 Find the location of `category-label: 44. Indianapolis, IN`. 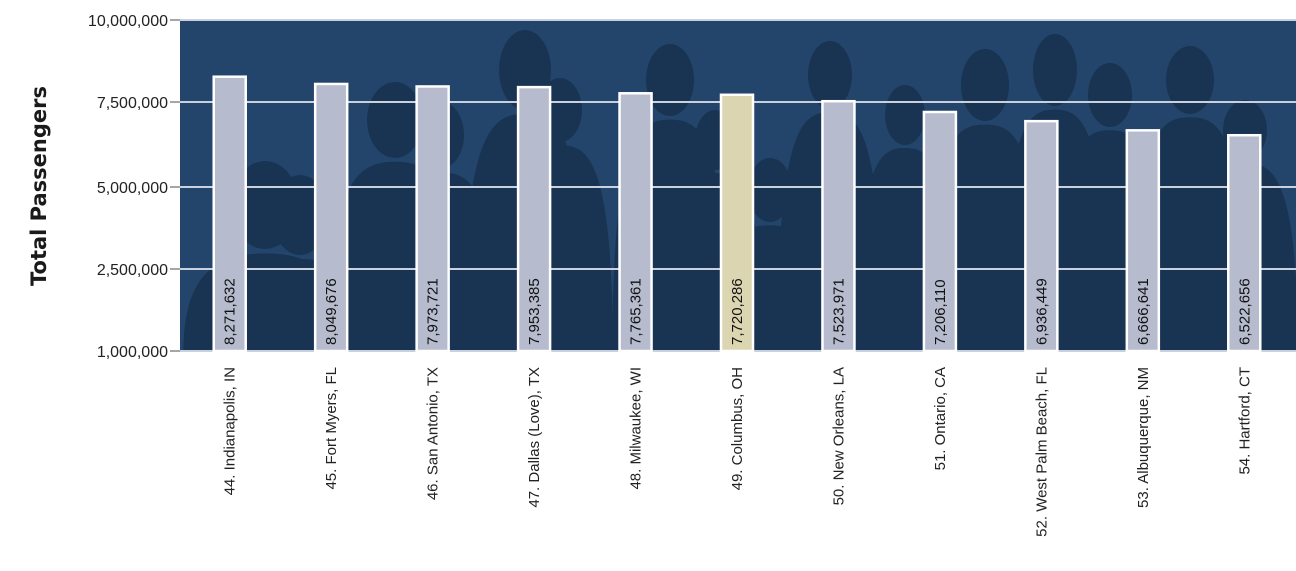

category-label: 44. Indianapolis, IN is located at coordinates (230, 431).